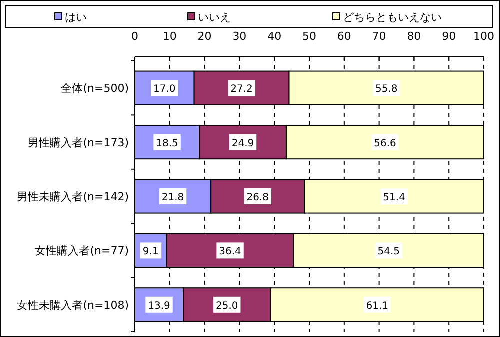 Image resolution: width=500 pixels, height=337 pixels. Describe the element at coordinates (392, 17) in the screenshot. I see `legend-label: どちらともいえない` at that location.